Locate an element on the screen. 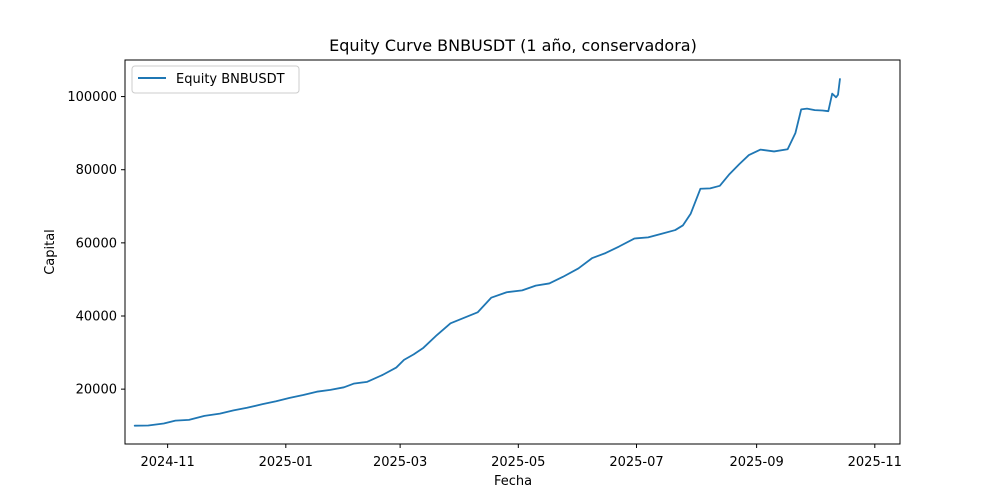 Image resolution: width=1000 pixels, height=504 pixels. x-axis-label: Fecha is located at coordinates (513, 481).